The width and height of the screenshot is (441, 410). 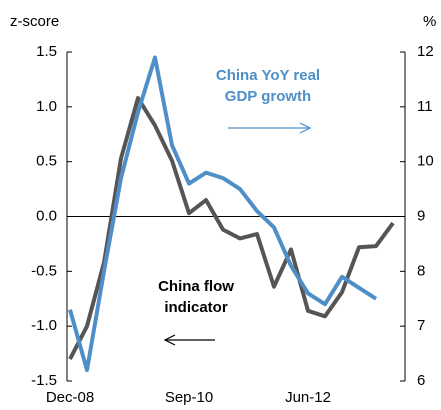 What do you see at coordinates (189, 397) in the screenshot?
I see `x-tick-label: Sep-10` at bounding box center [189, 397].